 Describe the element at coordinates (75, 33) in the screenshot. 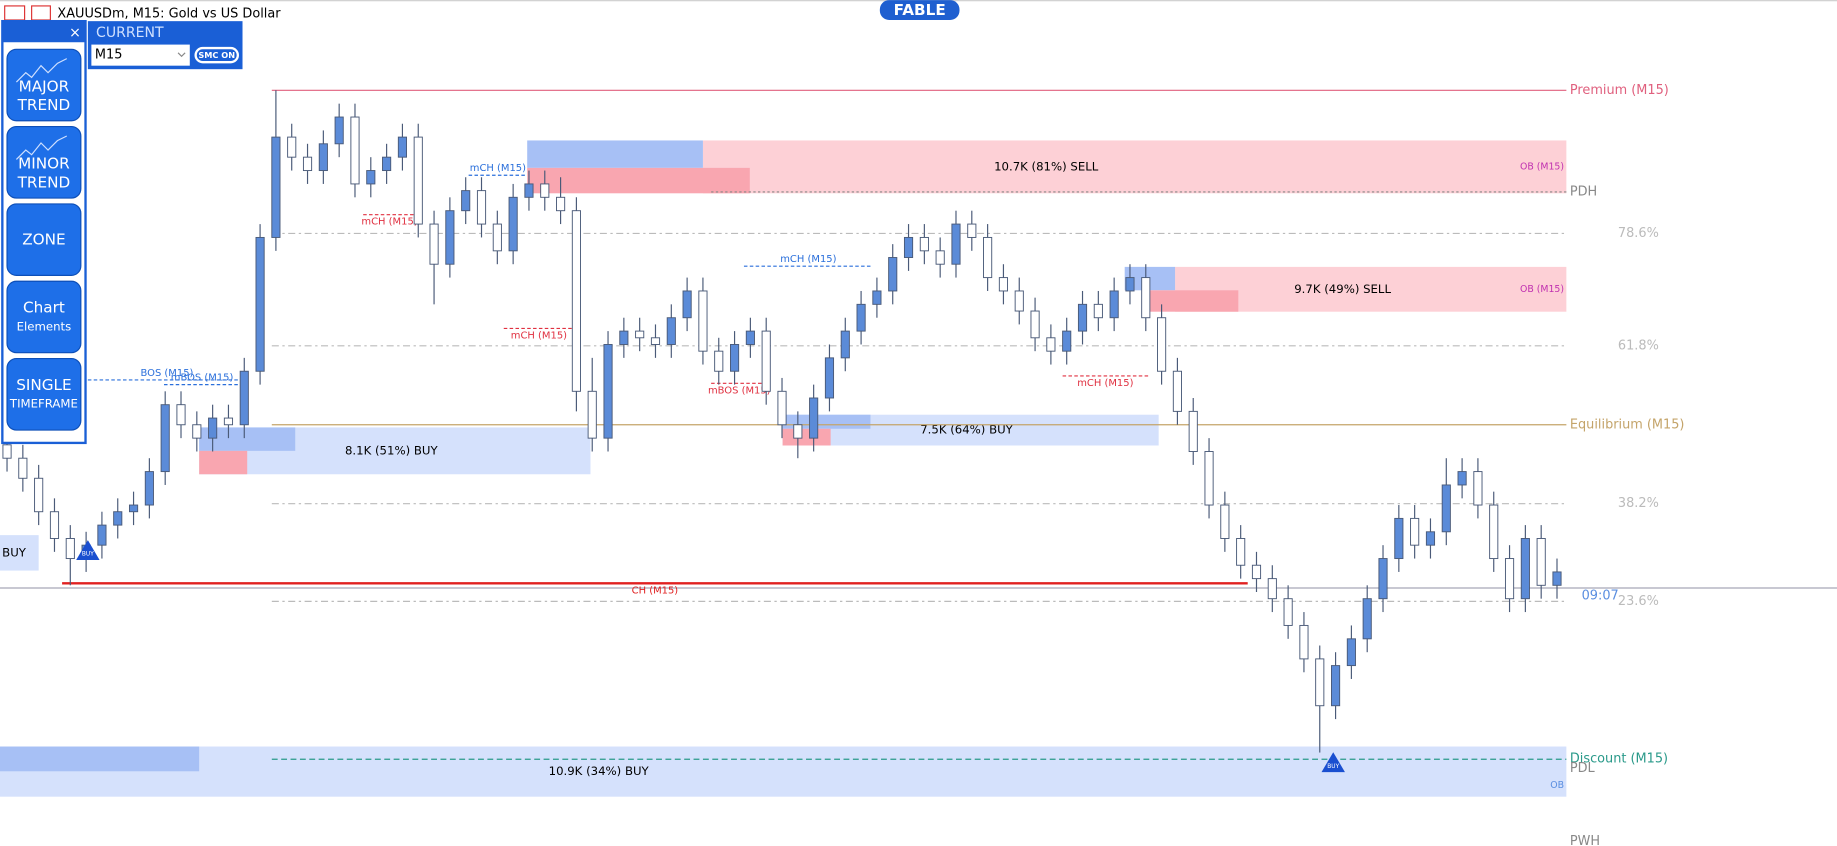

I see `close-button: ×` at that location.